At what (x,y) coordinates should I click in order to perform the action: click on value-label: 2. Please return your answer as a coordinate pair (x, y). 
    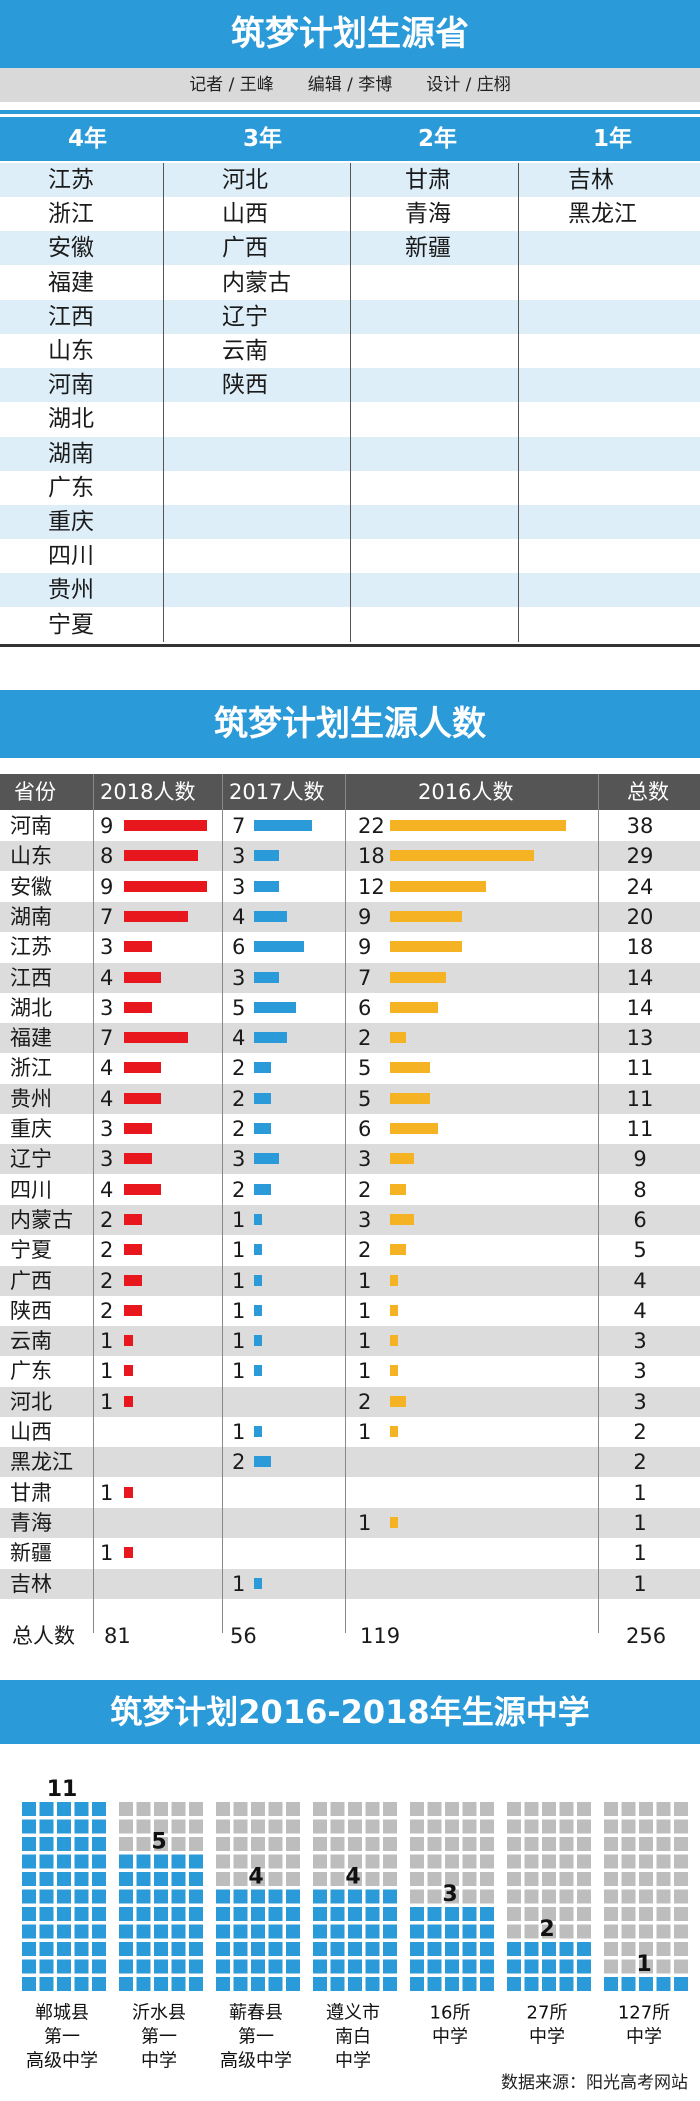
    Looking at the image, I should click on (365, 1038).